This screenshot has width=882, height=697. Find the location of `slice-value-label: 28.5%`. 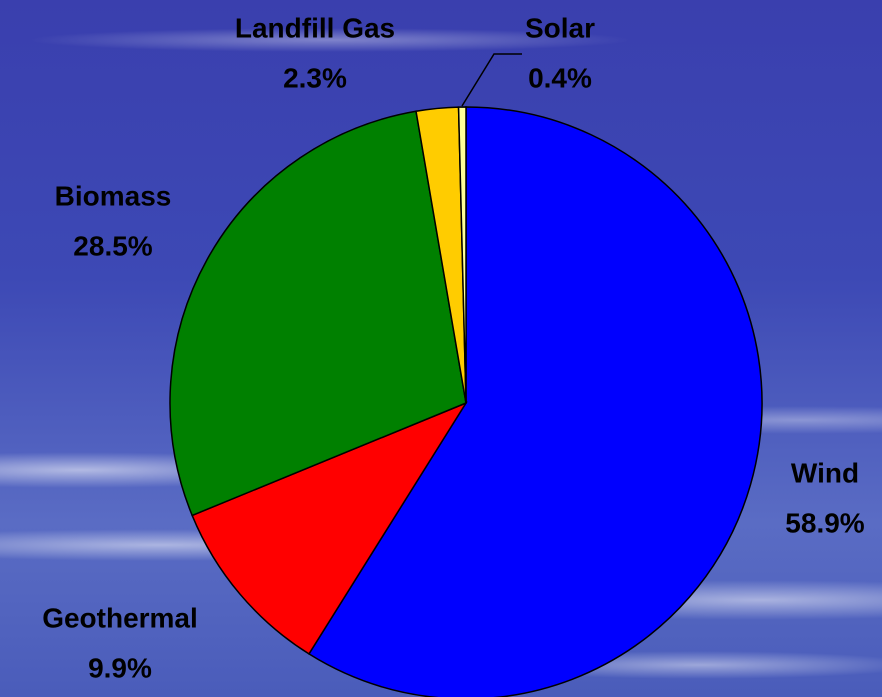

slice-value-label: 28.5% is located at coordinates (112, 245).